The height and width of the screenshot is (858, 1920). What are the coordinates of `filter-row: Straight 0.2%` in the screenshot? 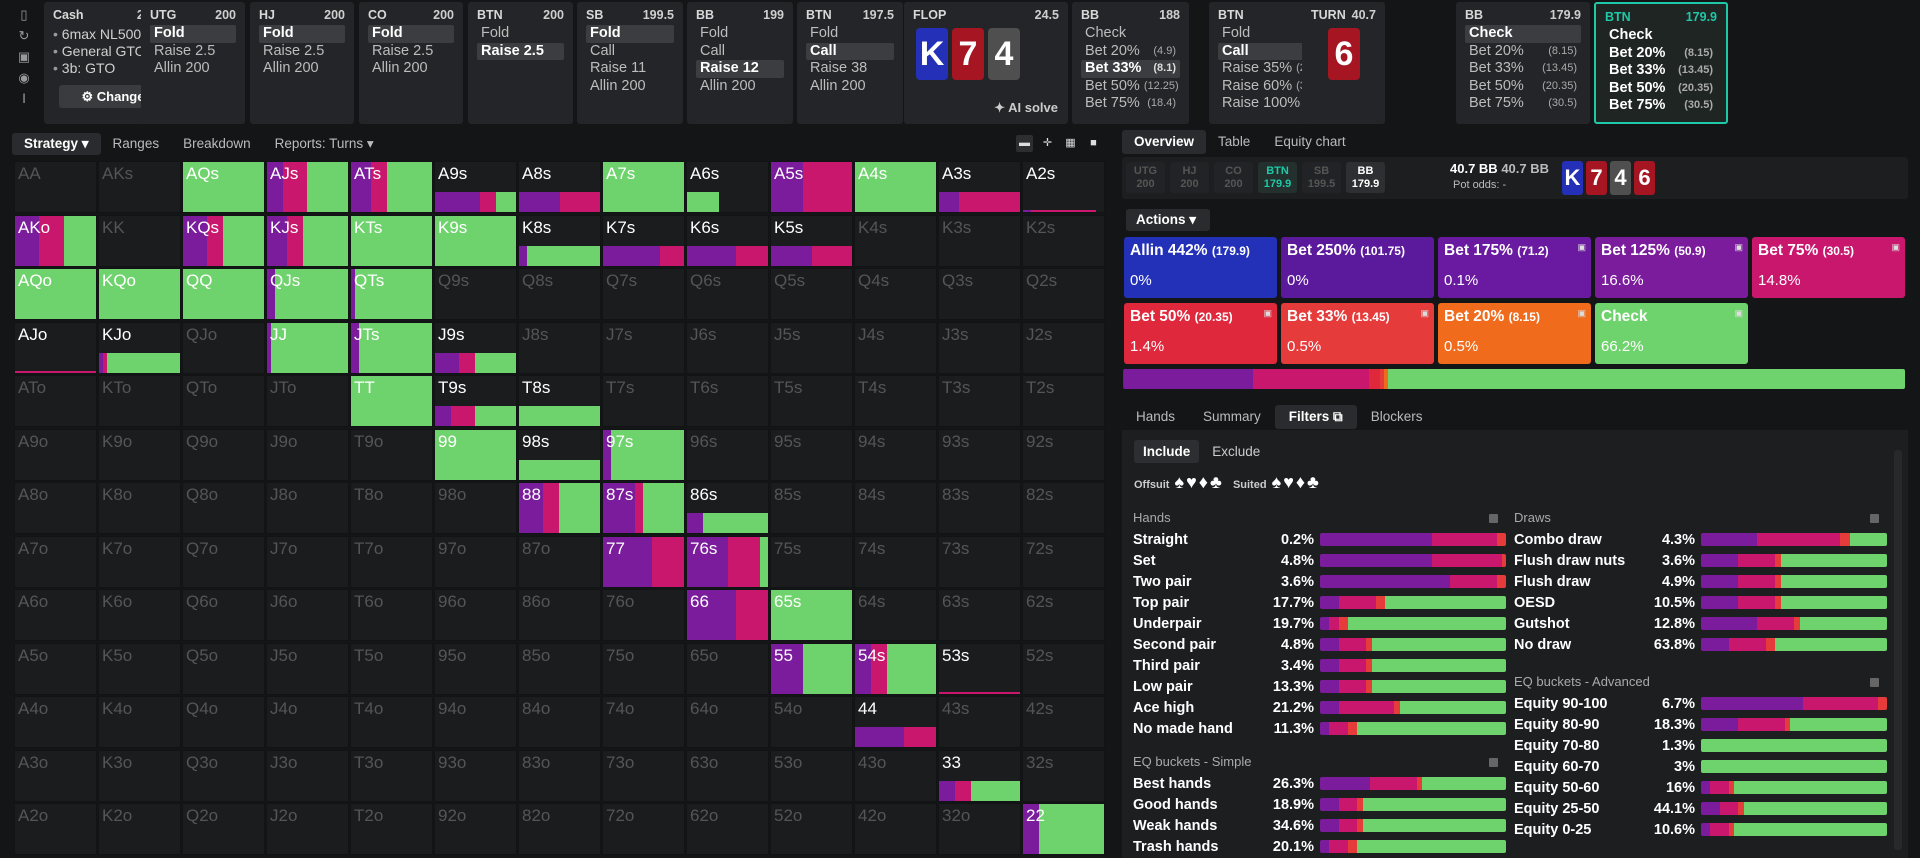 It's located at (1319, 539).